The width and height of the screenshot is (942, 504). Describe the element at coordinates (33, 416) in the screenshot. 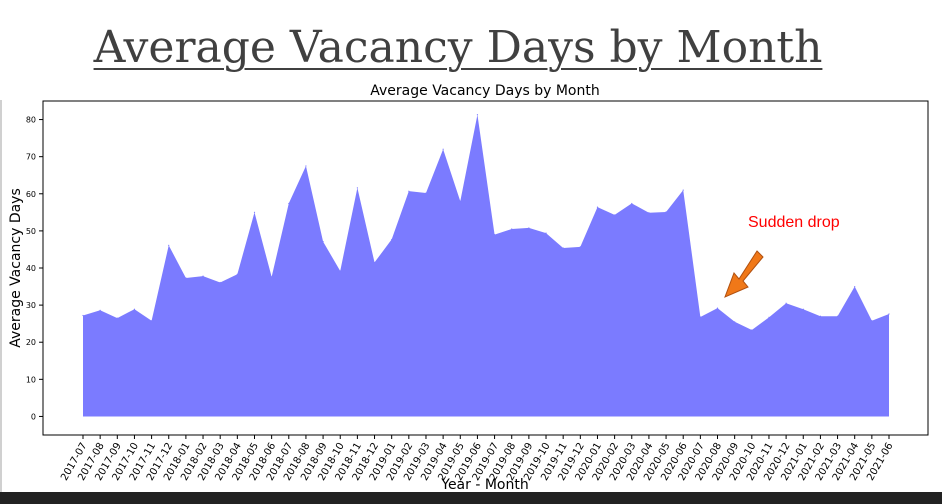

I see `y-tick-label: 0` at that location.